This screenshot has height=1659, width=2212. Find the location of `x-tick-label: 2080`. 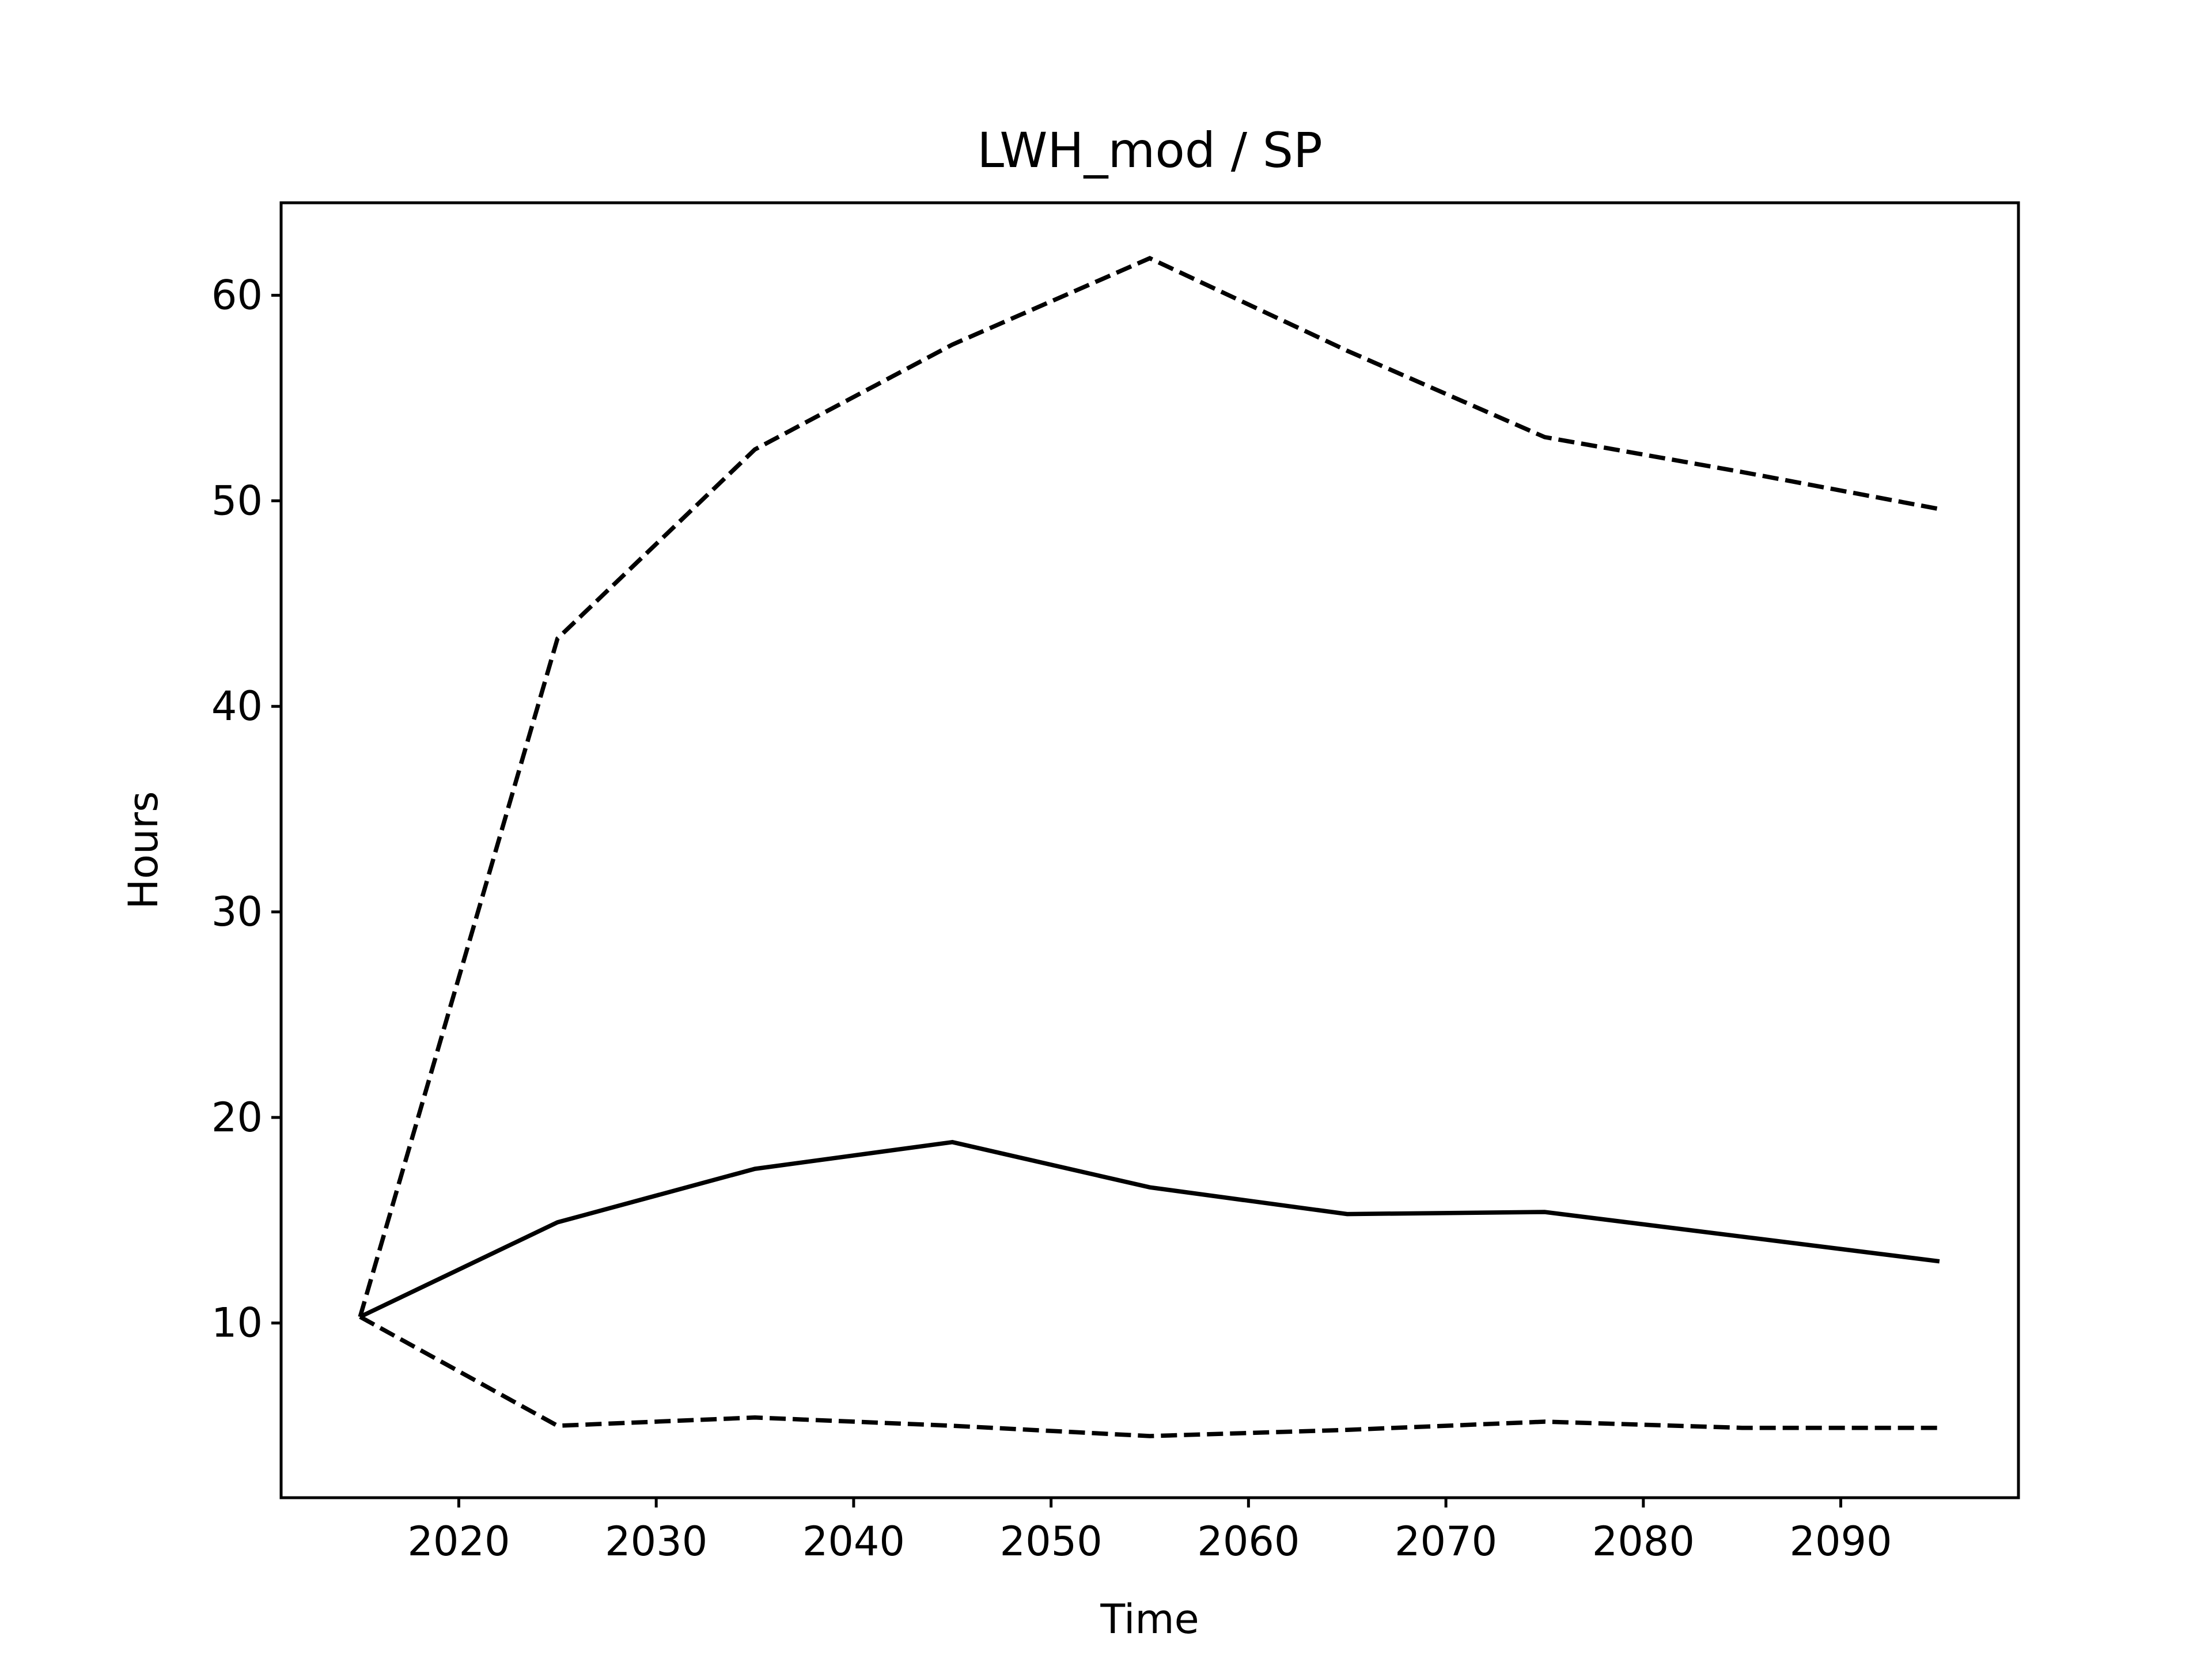

x-tick-label: 2080 is located at coordinates (1643, 1541).